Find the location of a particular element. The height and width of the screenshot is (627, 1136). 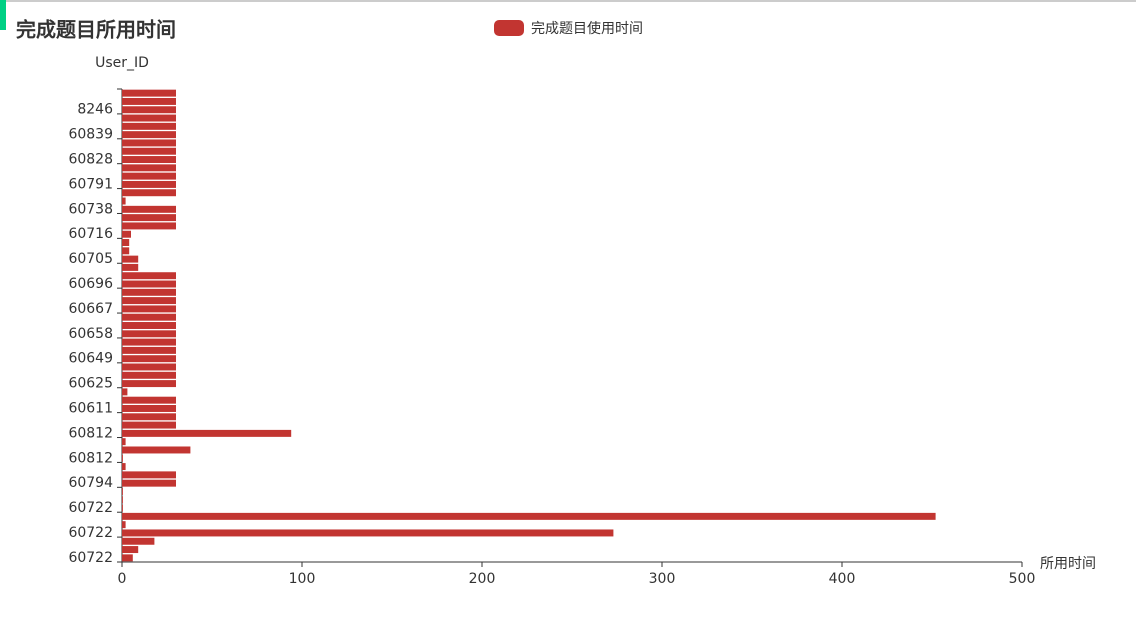

y-tick-label: 60625 is located at coordinates (90, 384).